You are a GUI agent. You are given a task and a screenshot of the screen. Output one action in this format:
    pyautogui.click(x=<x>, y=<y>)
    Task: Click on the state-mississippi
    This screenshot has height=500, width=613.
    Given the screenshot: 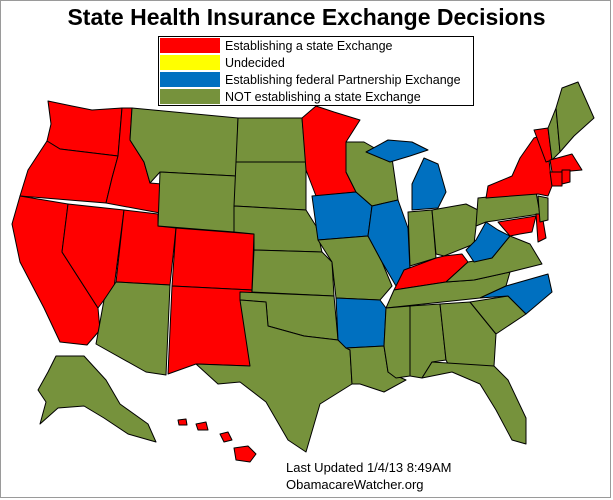 What is the action you would take?
    pyautogui.click(x=397, y=342)
    